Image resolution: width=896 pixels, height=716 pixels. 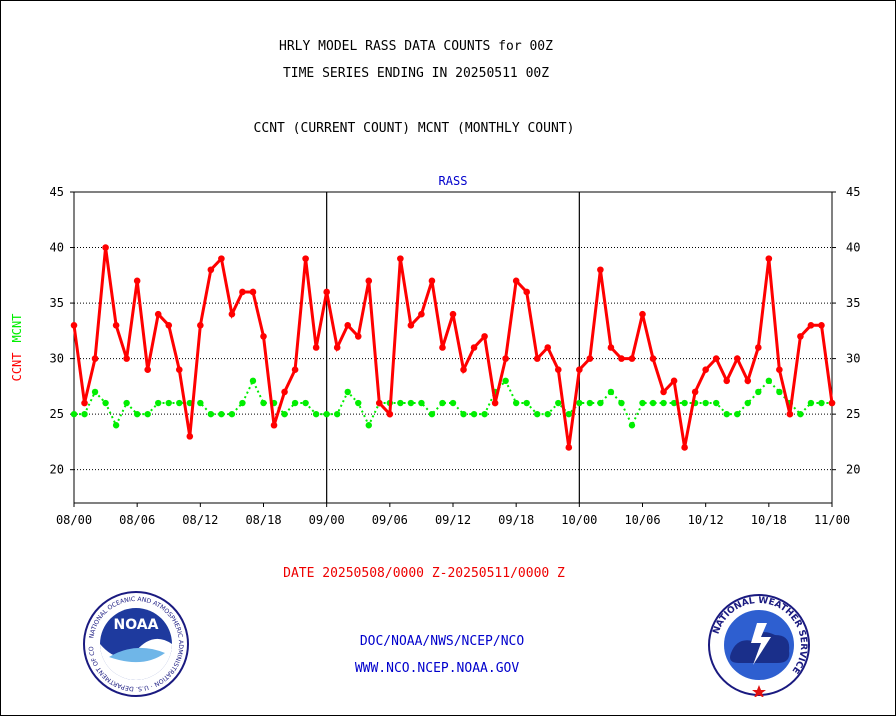 What do you see at coordinates (17, 367) in the screenshot?
I see `y-axis-label-ccnt: CCNT` at bounding box center [17, 367].